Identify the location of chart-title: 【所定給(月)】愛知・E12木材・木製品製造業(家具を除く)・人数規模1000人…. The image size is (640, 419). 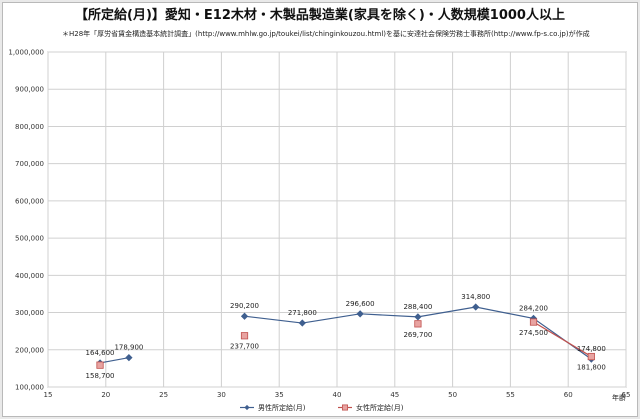
(320, 15).